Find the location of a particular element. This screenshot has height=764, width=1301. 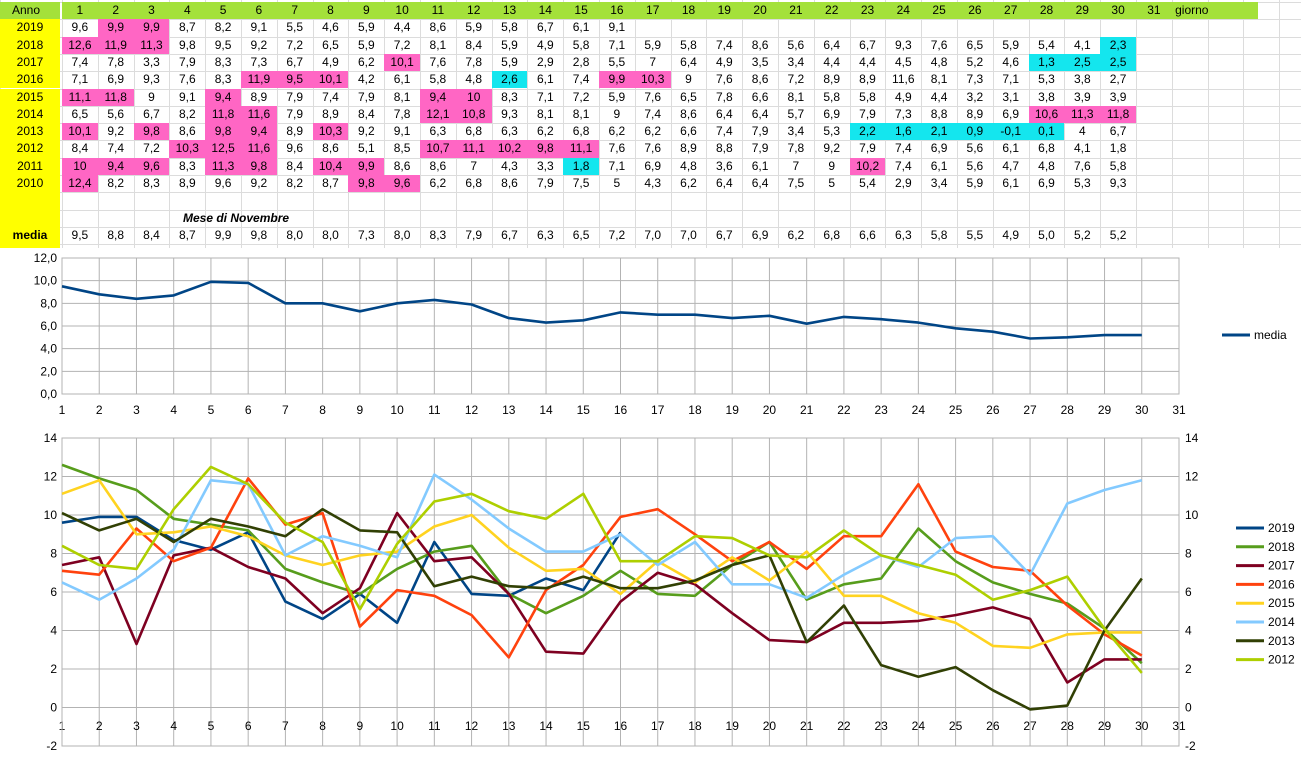

table-cell: 3,2 is located at coordinates (975, 96).